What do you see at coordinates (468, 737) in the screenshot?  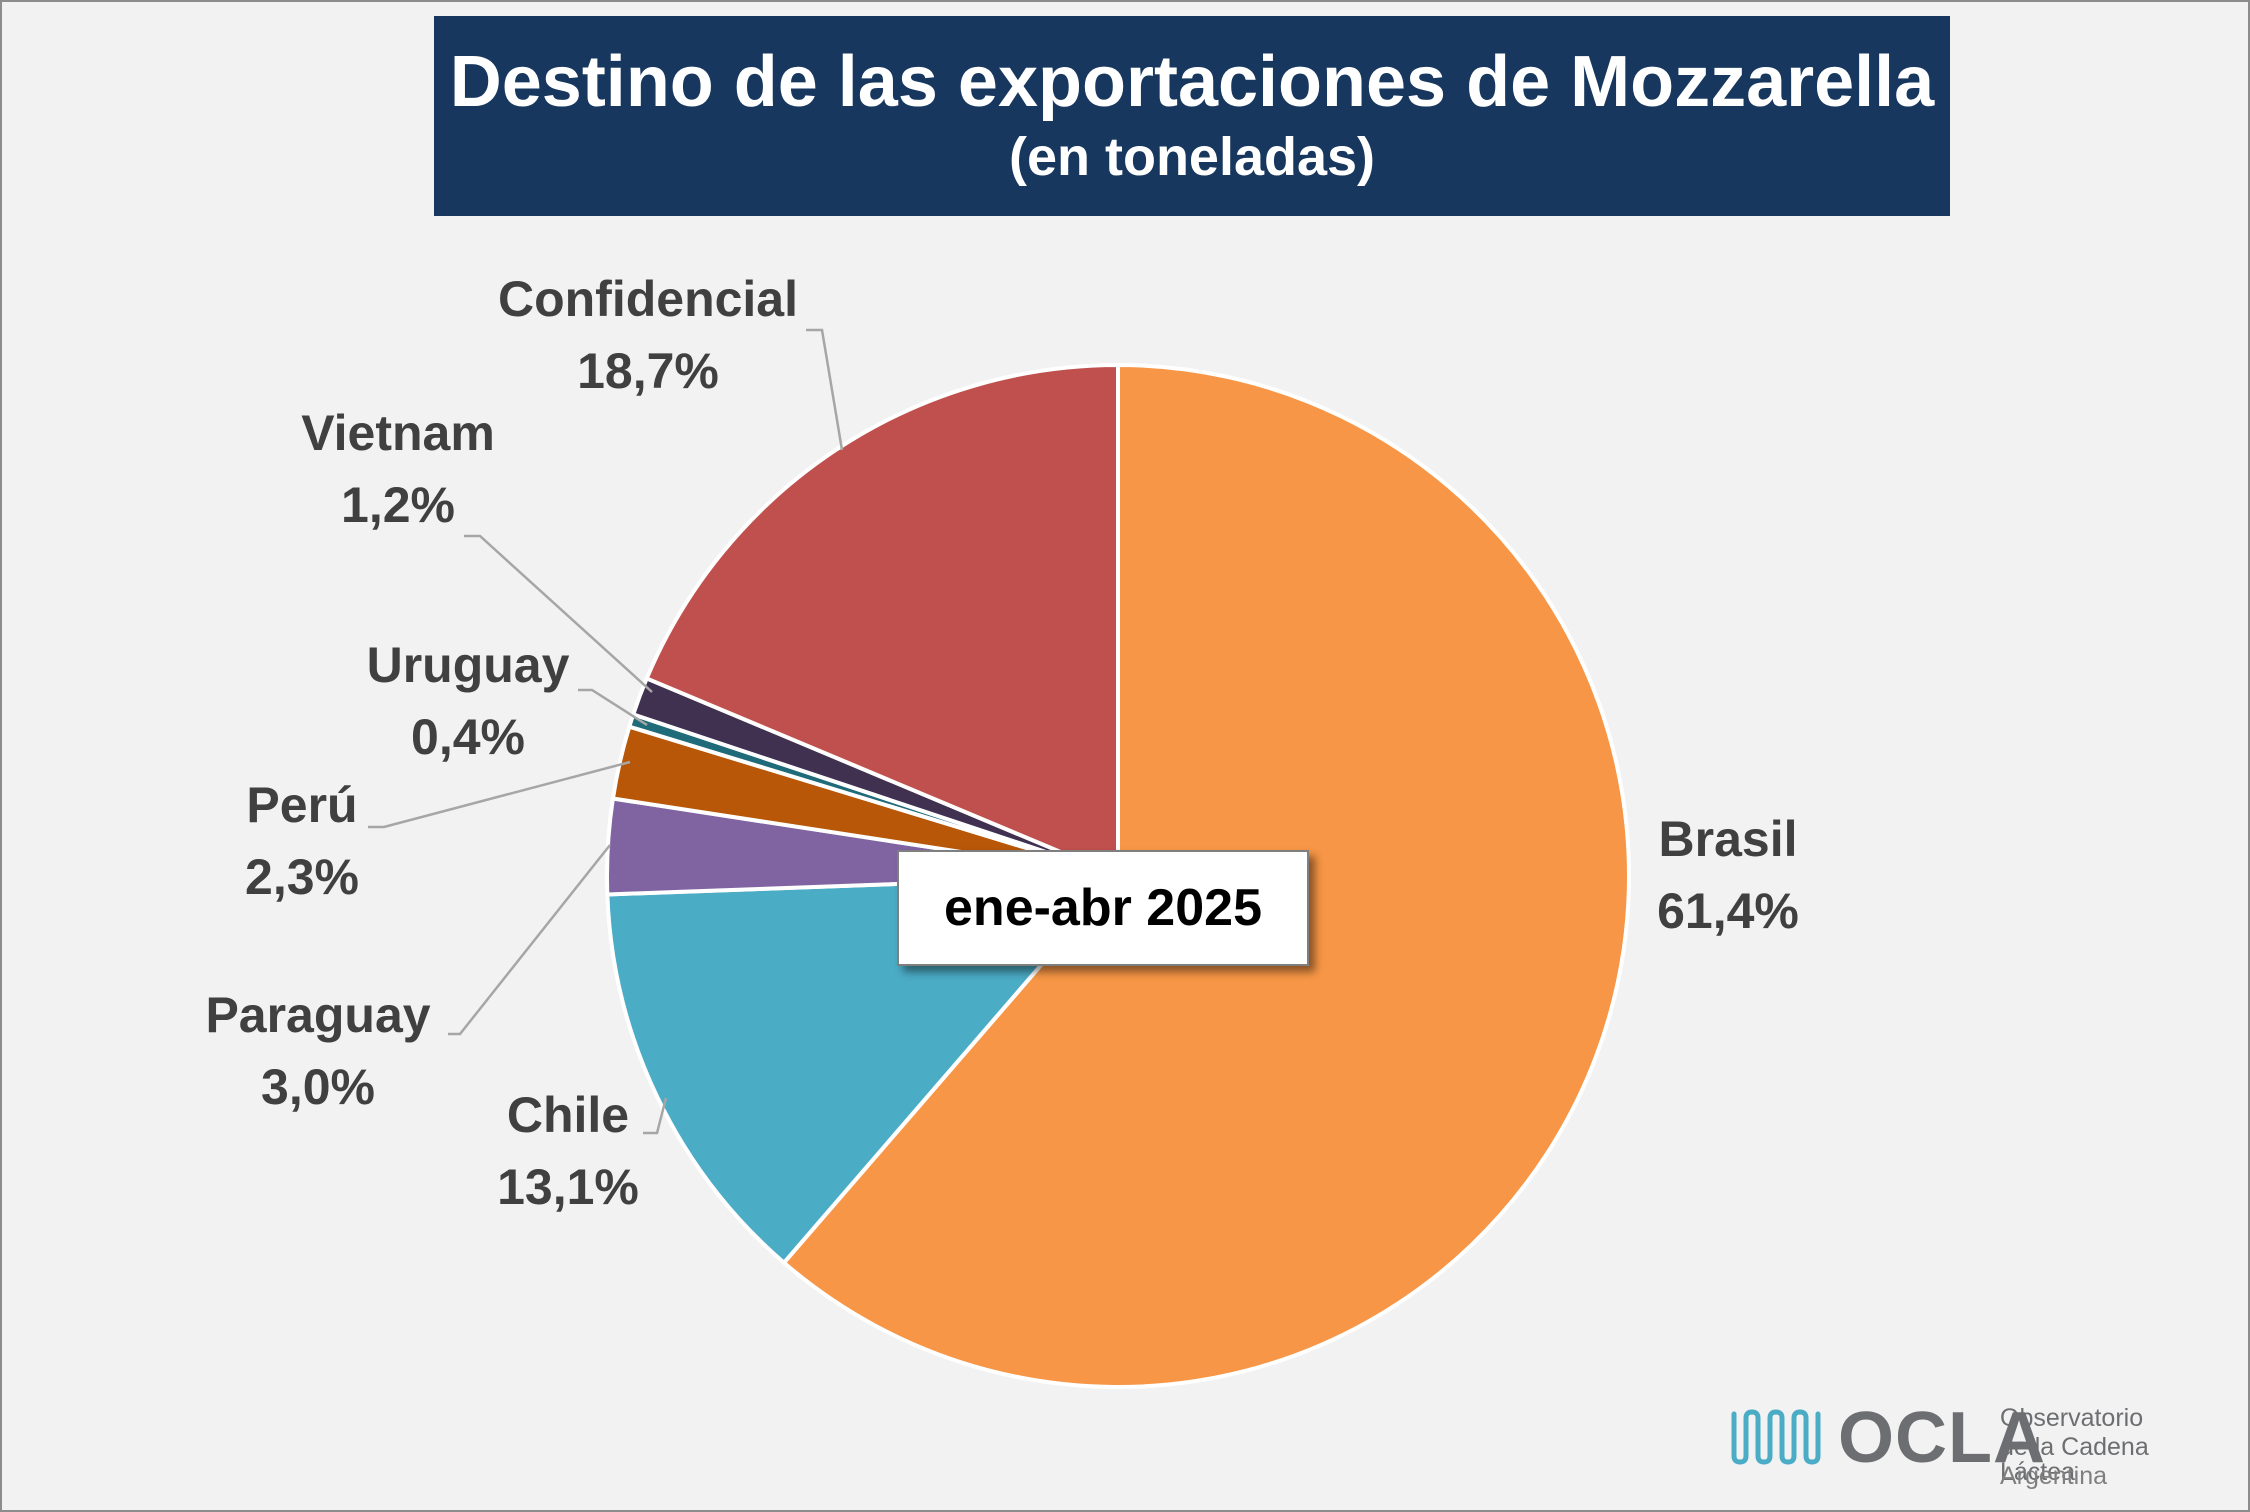 I see `slice-label-value: 0,4%` at bounding box center [468, 737].